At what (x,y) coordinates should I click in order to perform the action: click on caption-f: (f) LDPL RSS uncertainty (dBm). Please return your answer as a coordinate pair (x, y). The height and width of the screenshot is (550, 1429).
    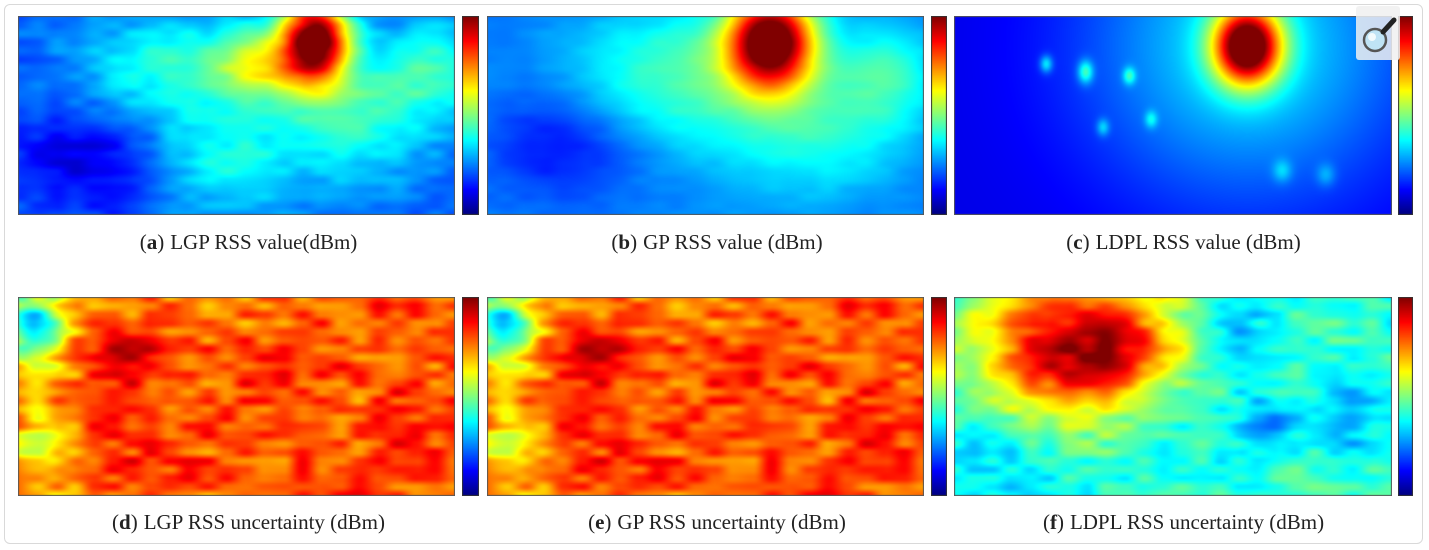
    Looking at the image, I should click on (1183, 522).